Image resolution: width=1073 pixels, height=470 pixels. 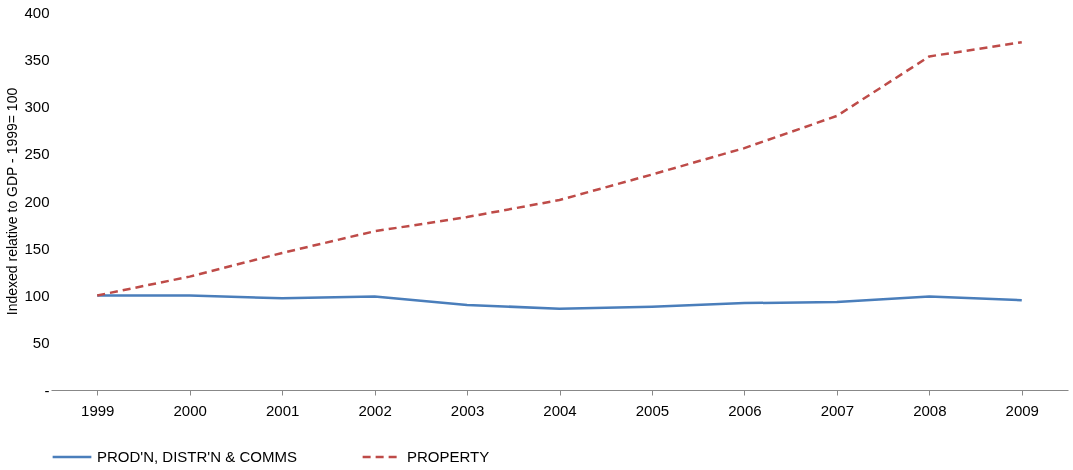 I want to click on y-tick-label: 300, so click(x=37, y=106).